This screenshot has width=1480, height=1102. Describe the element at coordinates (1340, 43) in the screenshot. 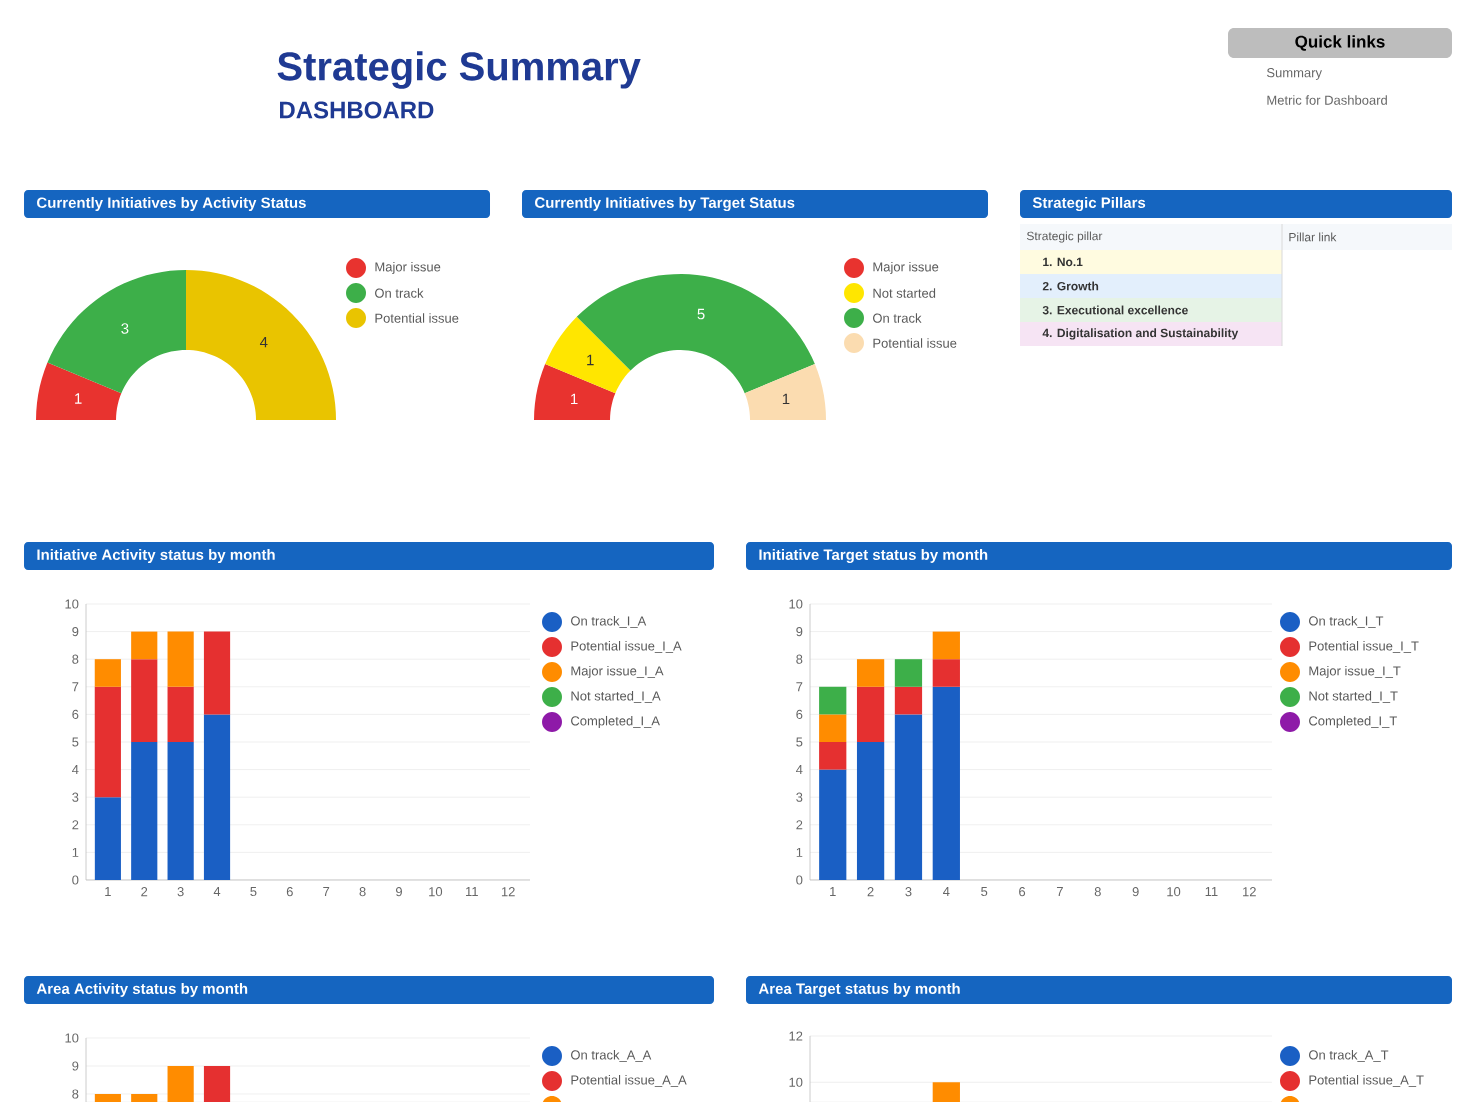

I see `text: Quick links` at that location.